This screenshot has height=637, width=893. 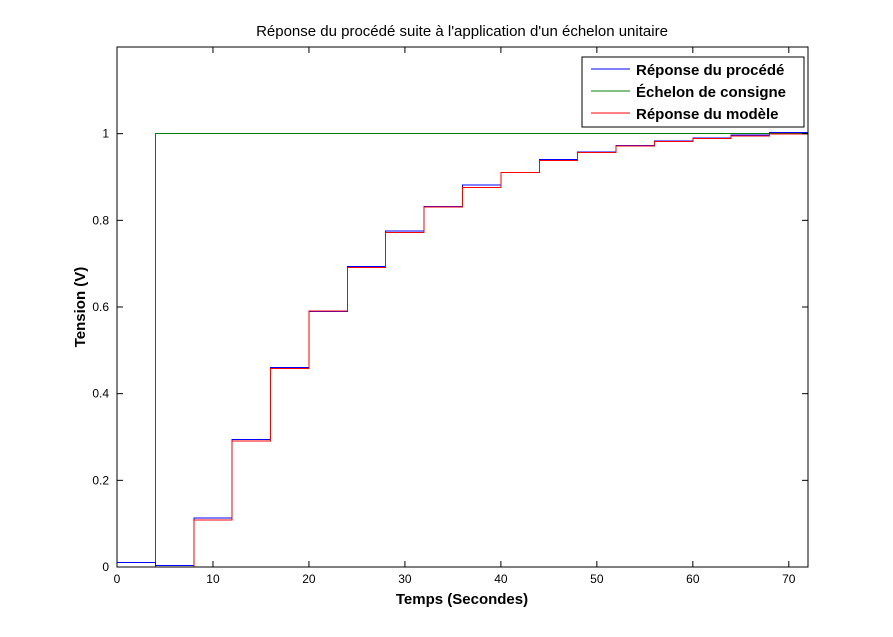 What do you see at coordinates (105, 134) in the screenshot?
I see `y-tick-label: 1` at bounding box center [105, 134].